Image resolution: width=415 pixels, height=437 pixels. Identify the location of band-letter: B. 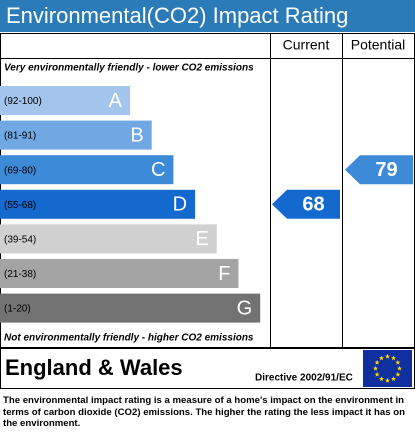
(136, 135).